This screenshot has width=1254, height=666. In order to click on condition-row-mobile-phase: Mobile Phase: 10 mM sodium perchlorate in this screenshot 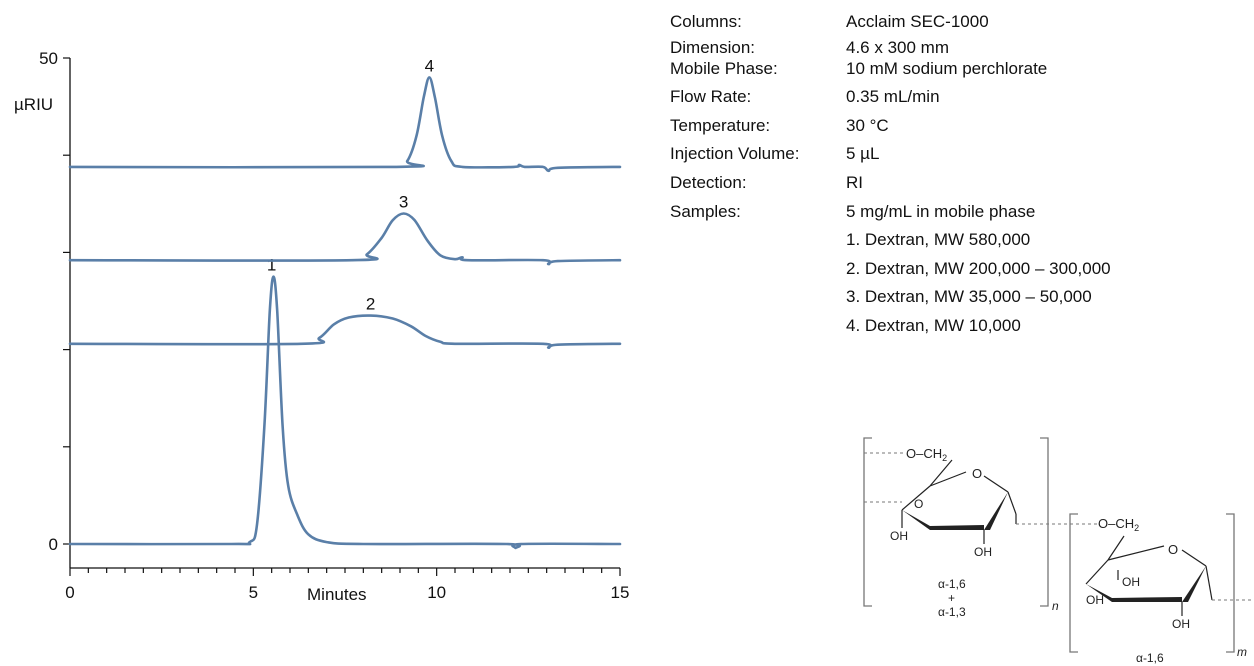, I will do `click(890, 69)`.